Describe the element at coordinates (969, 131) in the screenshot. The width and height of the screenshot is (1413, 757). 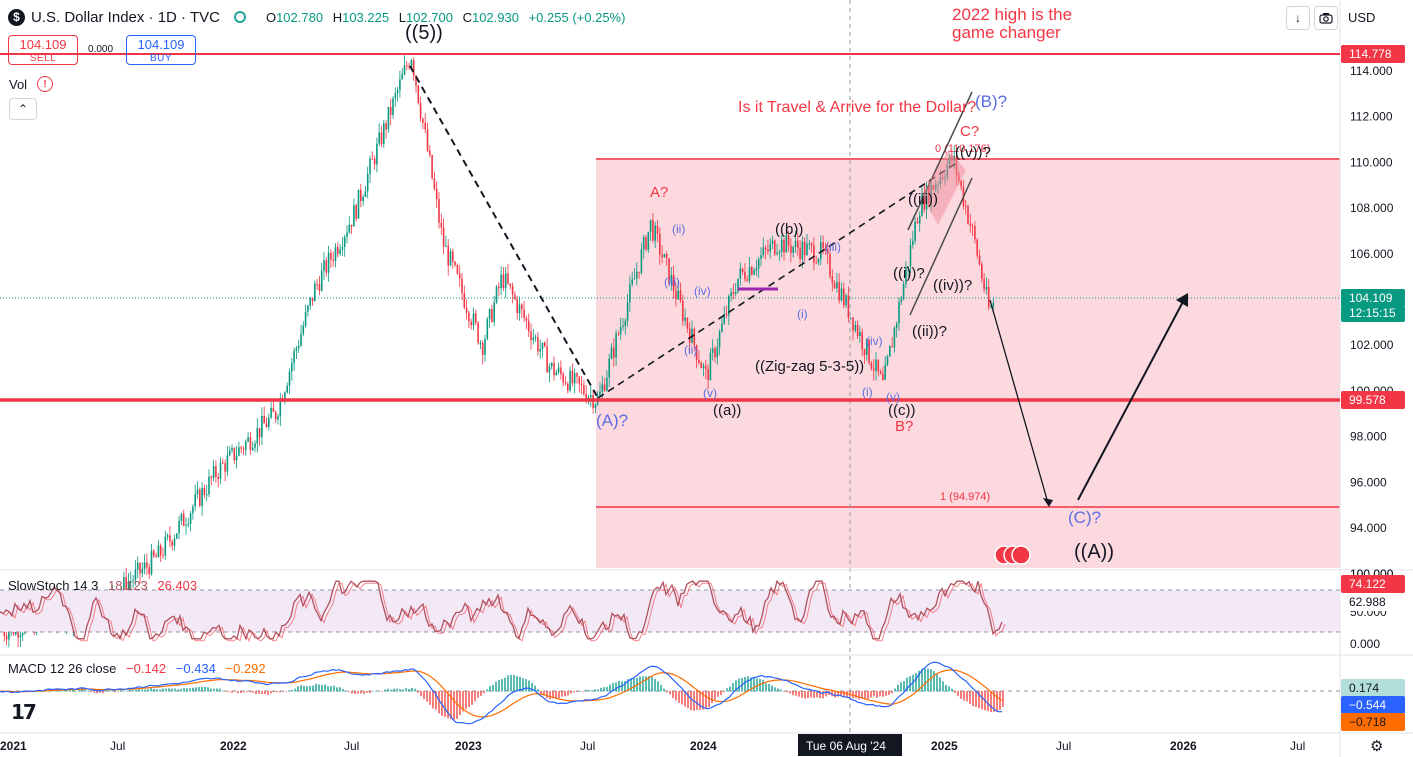
I see `wave-C-minor: C?` at that location.